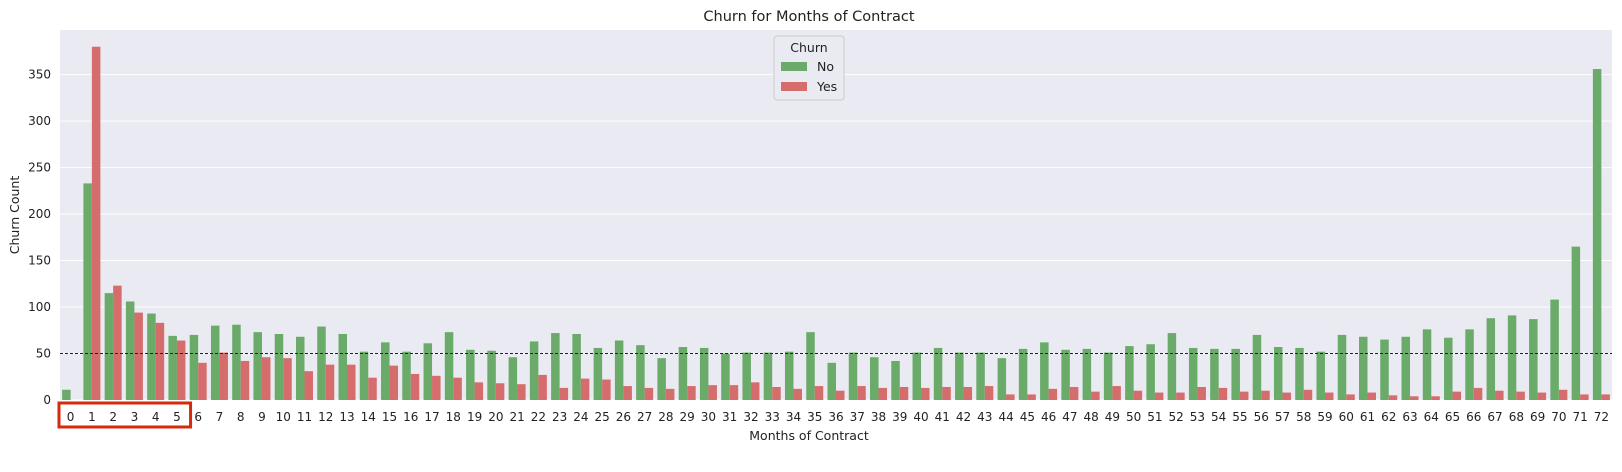 The width and height of the screenshot is (1622, 472). What do you see at coordinates (39, 168) in the screenshot?
I see `y-tick-label: 250` at bounding box center [39, 168].